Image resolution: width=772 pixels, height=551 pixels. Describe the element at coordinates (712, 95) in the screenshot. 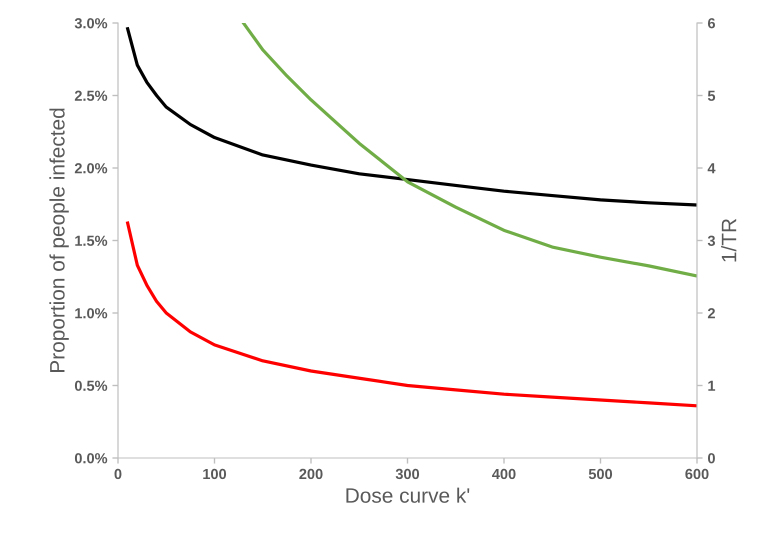

I see `y2-tick-label: 5` at that location.